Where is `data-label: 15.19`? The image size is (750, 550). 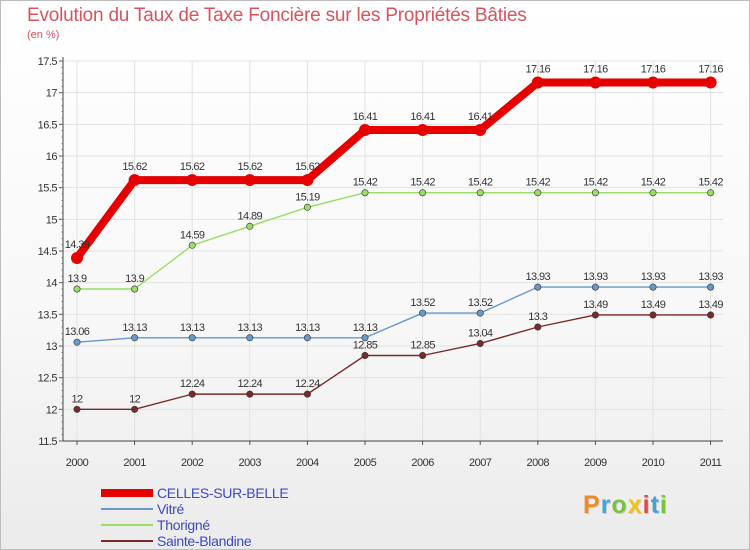
data-label: 15.19 is located at coordinates (307, 197).